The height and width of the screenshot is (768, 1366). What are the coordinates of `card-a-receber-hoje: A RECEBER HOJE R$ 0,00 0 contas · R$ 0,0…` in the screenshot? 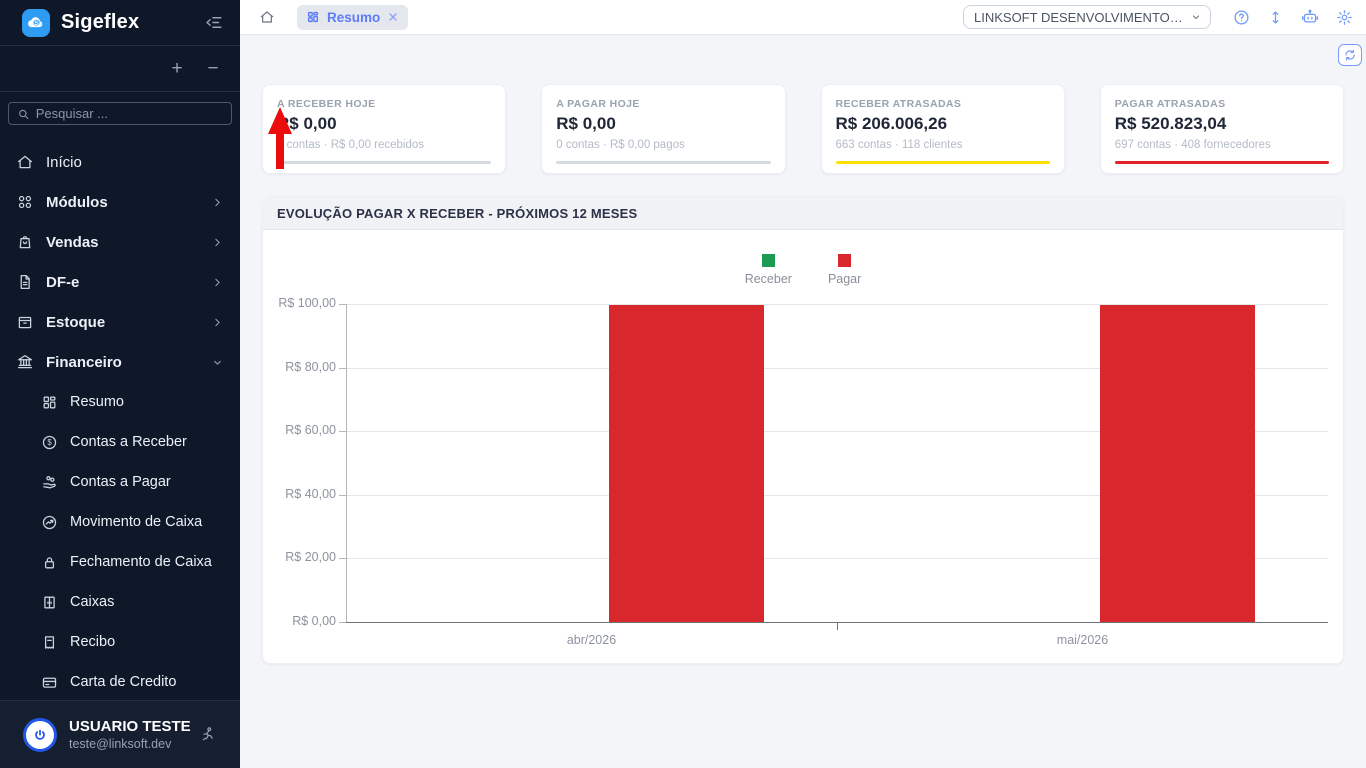 It's located at (384, 129).